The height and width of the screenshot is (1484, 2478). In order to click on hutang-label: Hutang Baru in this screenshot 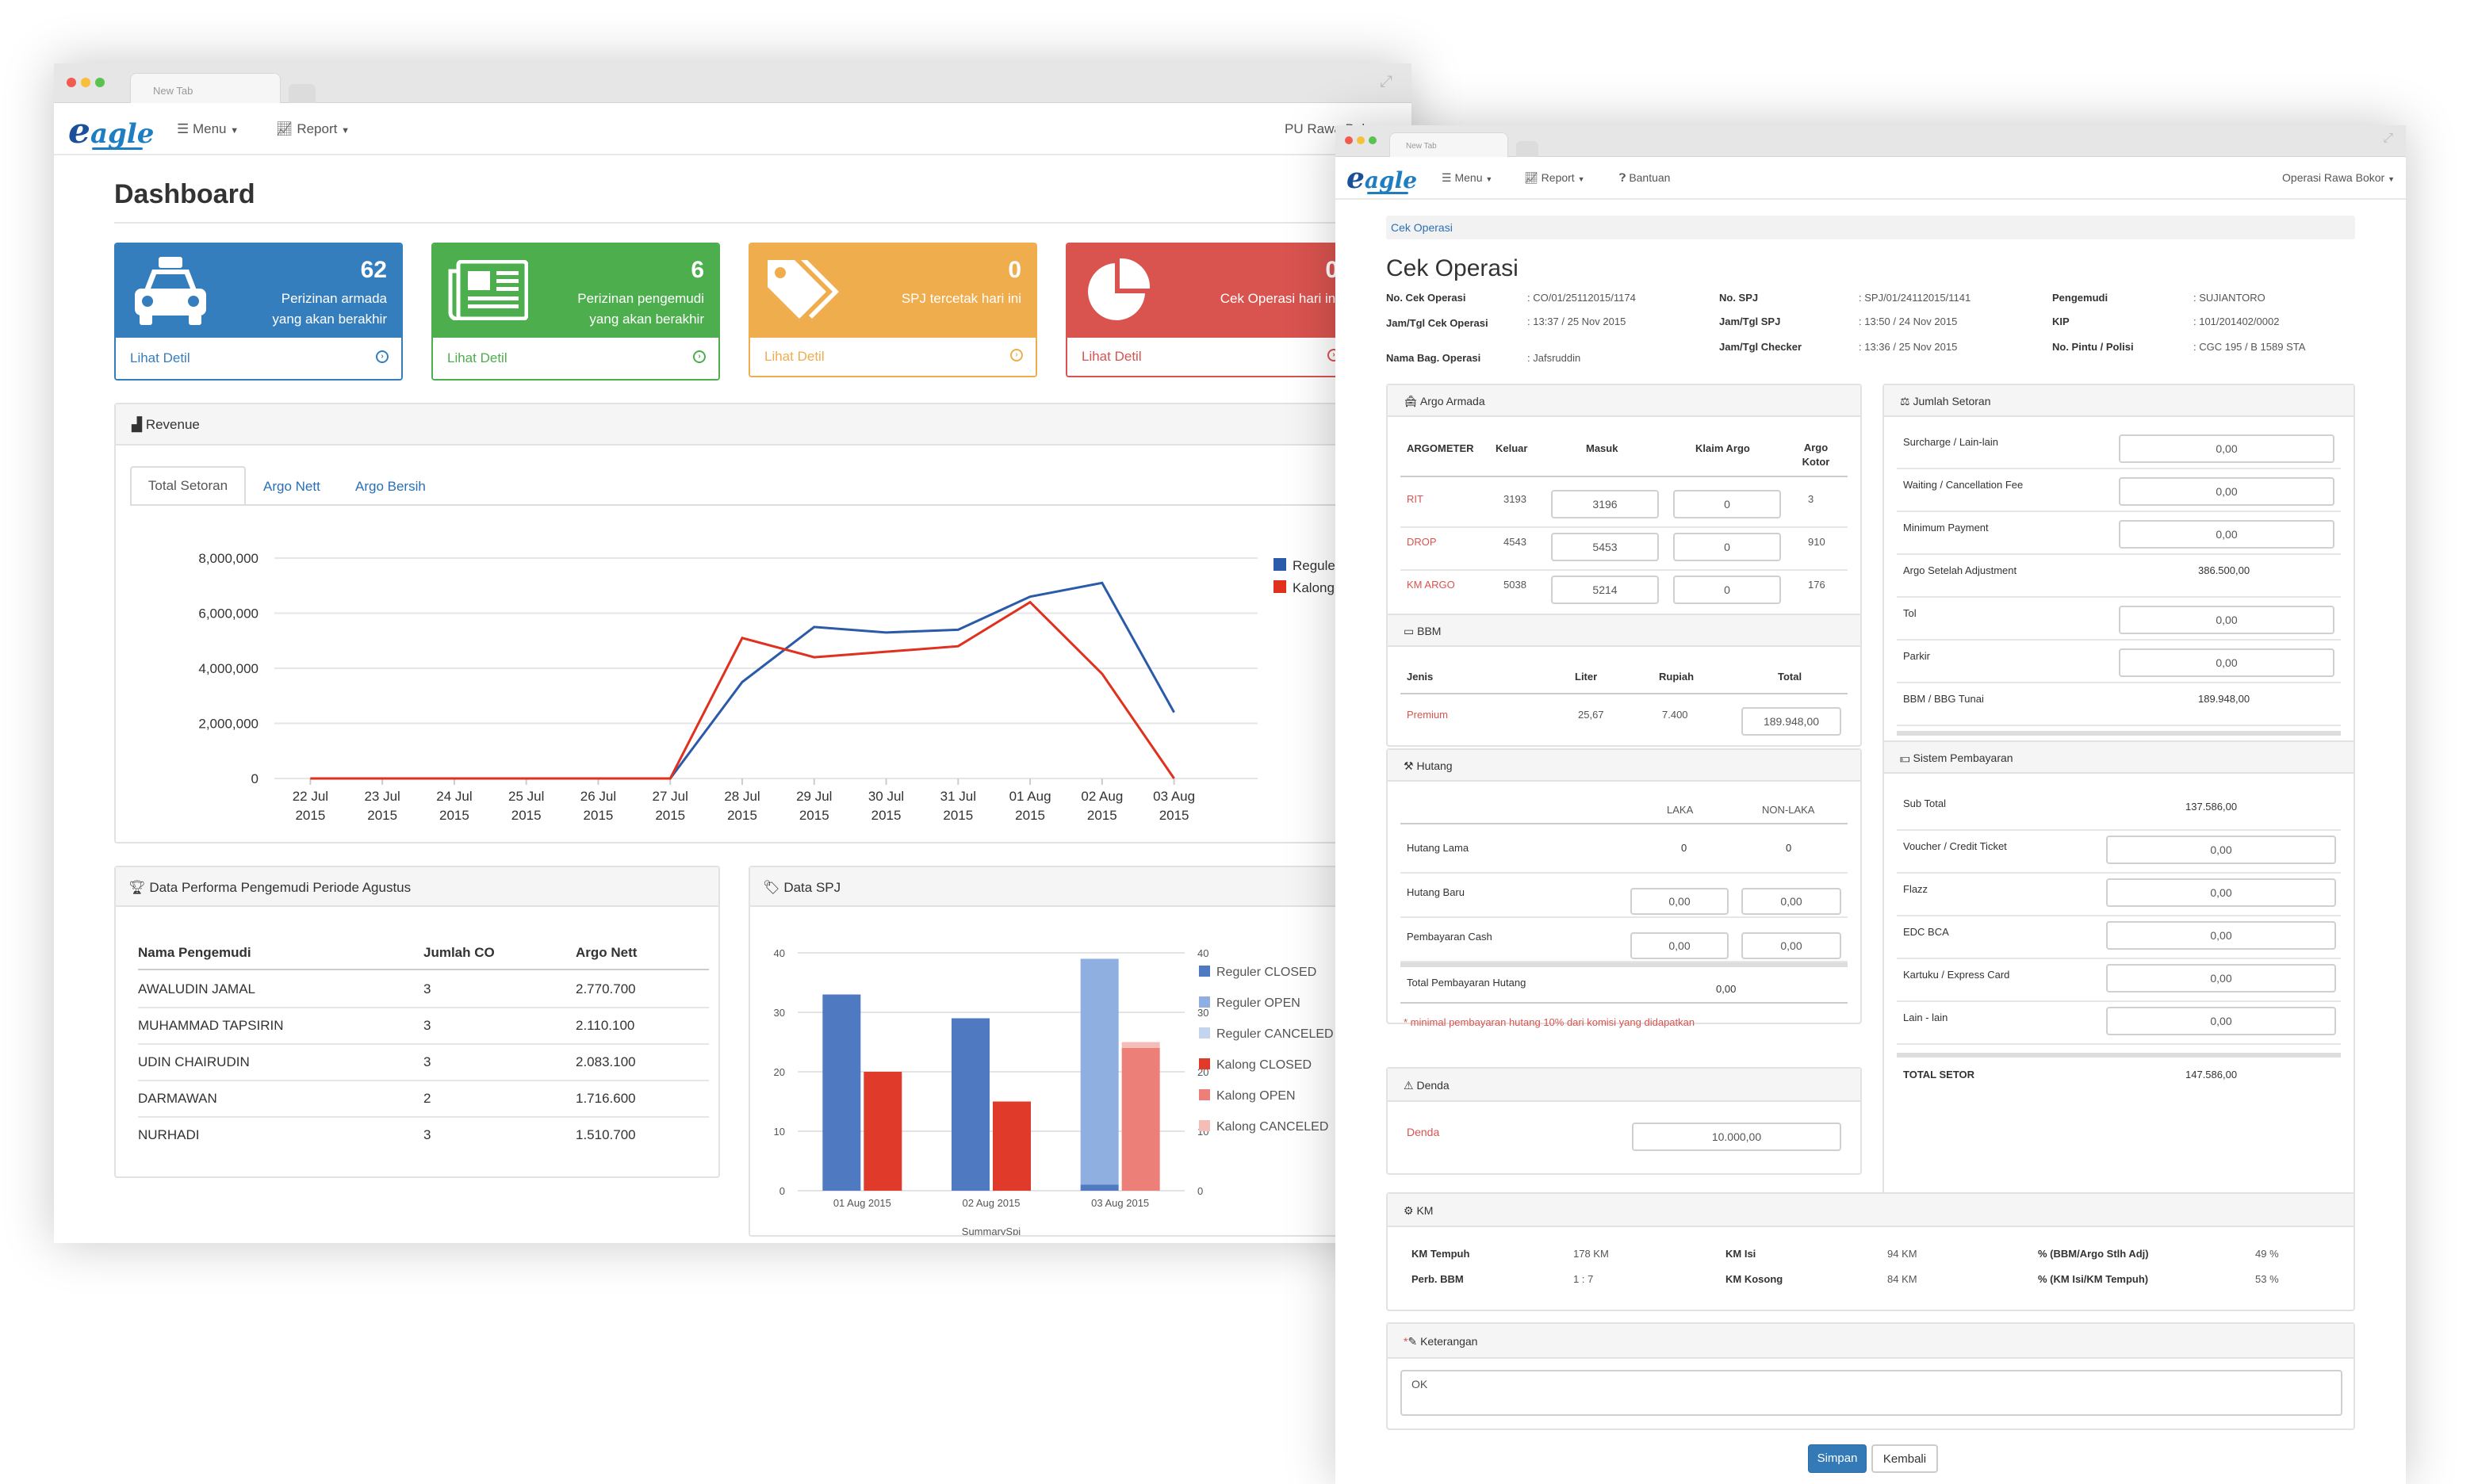, I will do `click(1436, 892)`.